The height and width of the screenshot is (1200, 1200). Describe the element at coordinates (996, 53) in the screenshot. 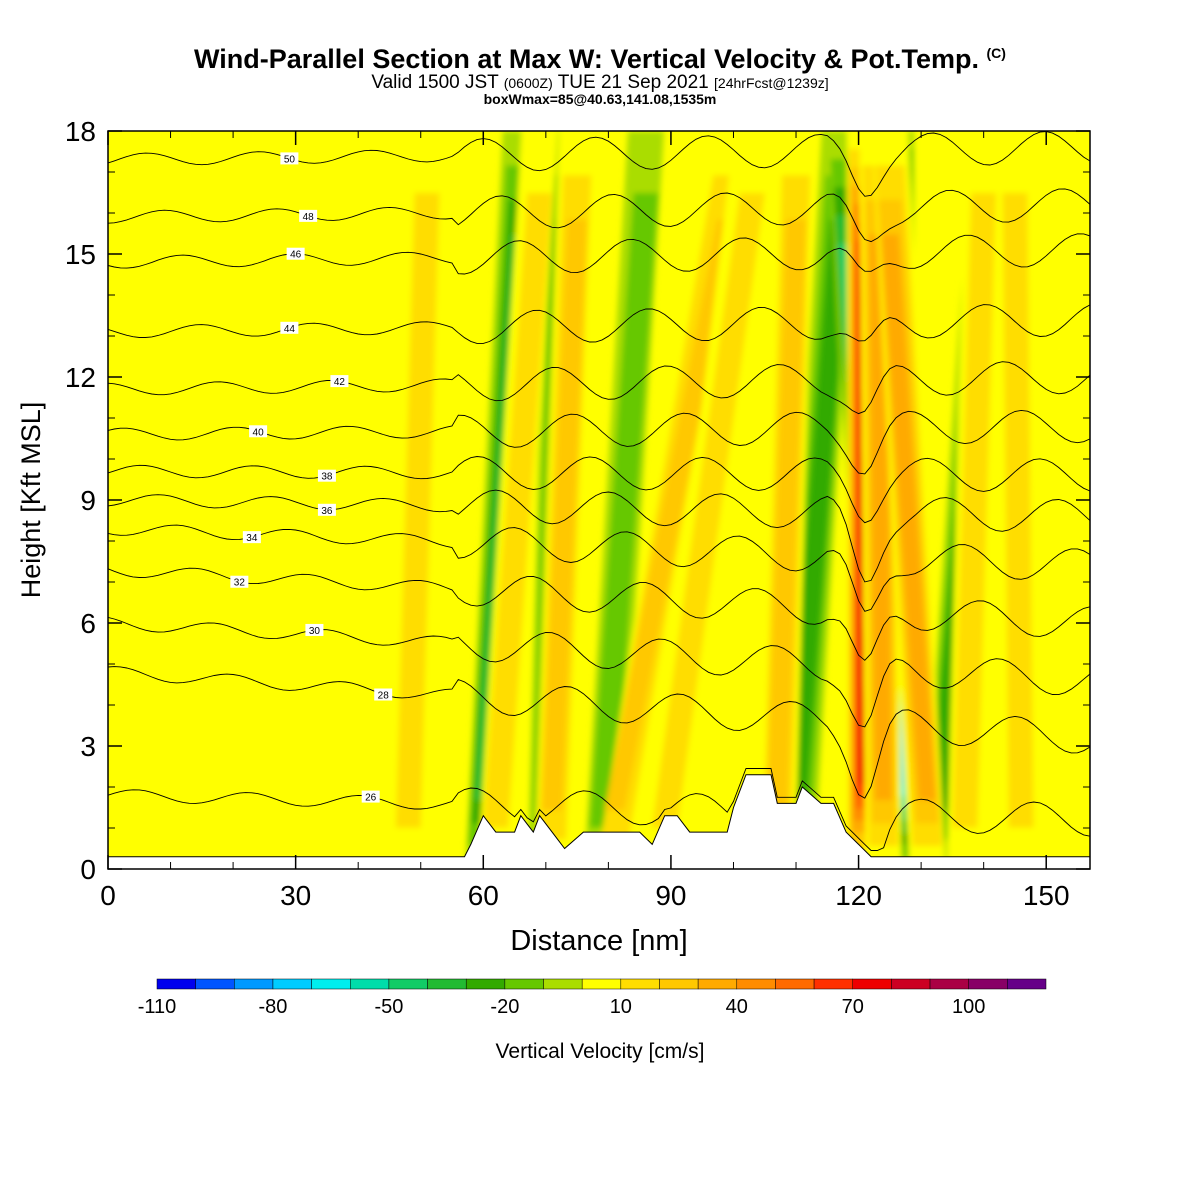

I see `copyright-mark: (C)` at that location.